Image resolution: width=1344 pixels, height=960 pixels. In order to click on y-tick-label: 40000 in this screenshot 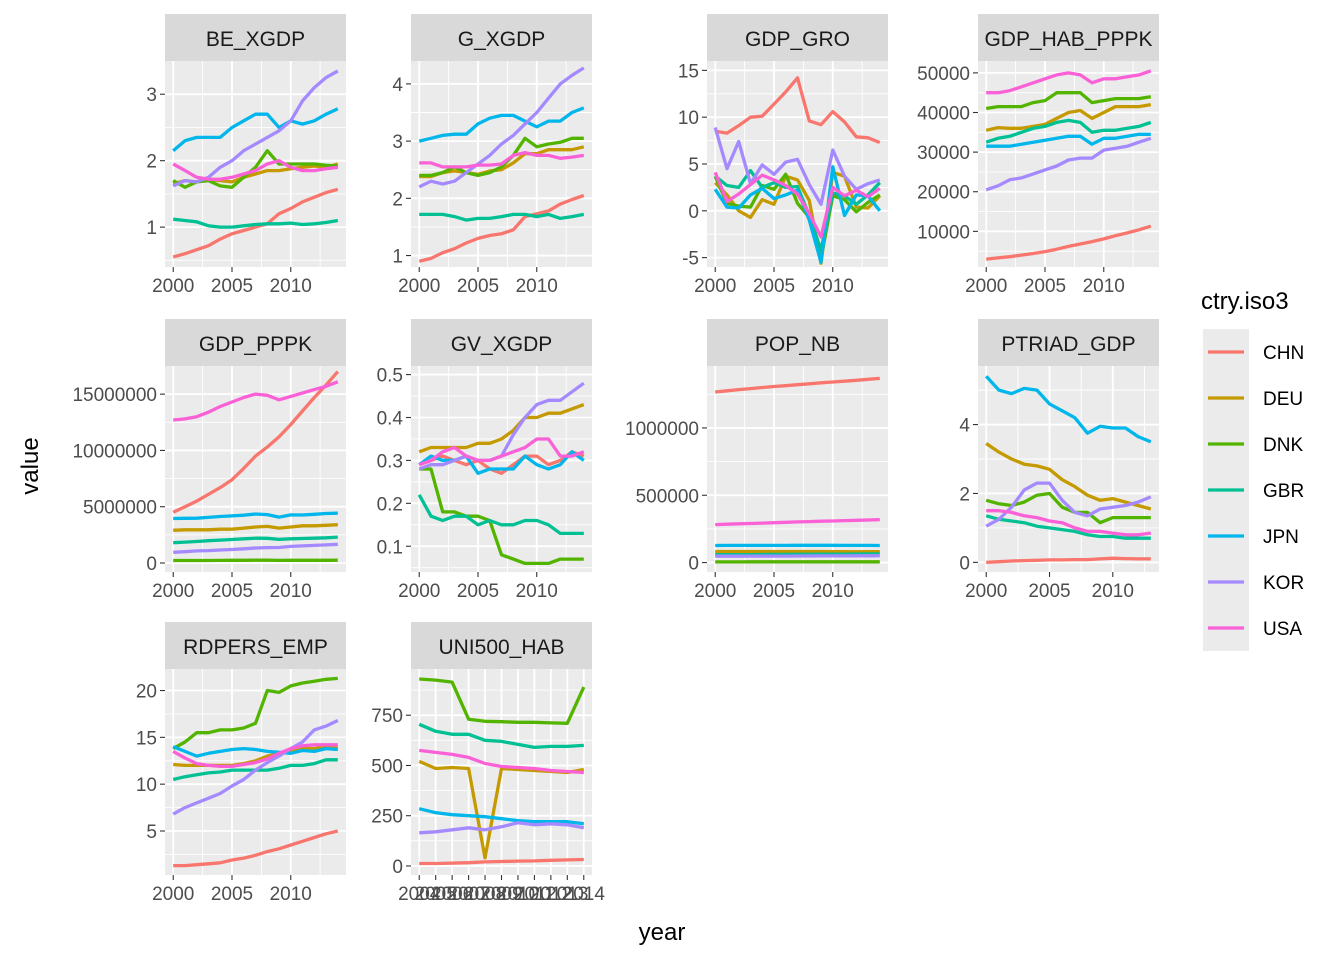, I will do `click(943, 114)`.